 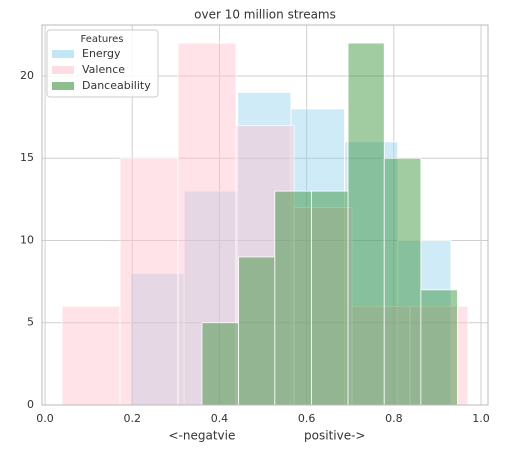 I want to click on chart-title: over 10 million streams, so click(x=265, y=15).